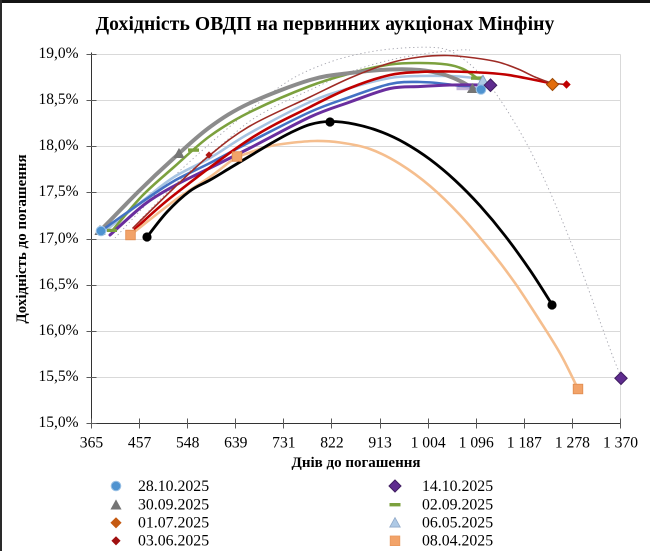  I want to click on svg-text: 28.10.2025, so click(173, 486).